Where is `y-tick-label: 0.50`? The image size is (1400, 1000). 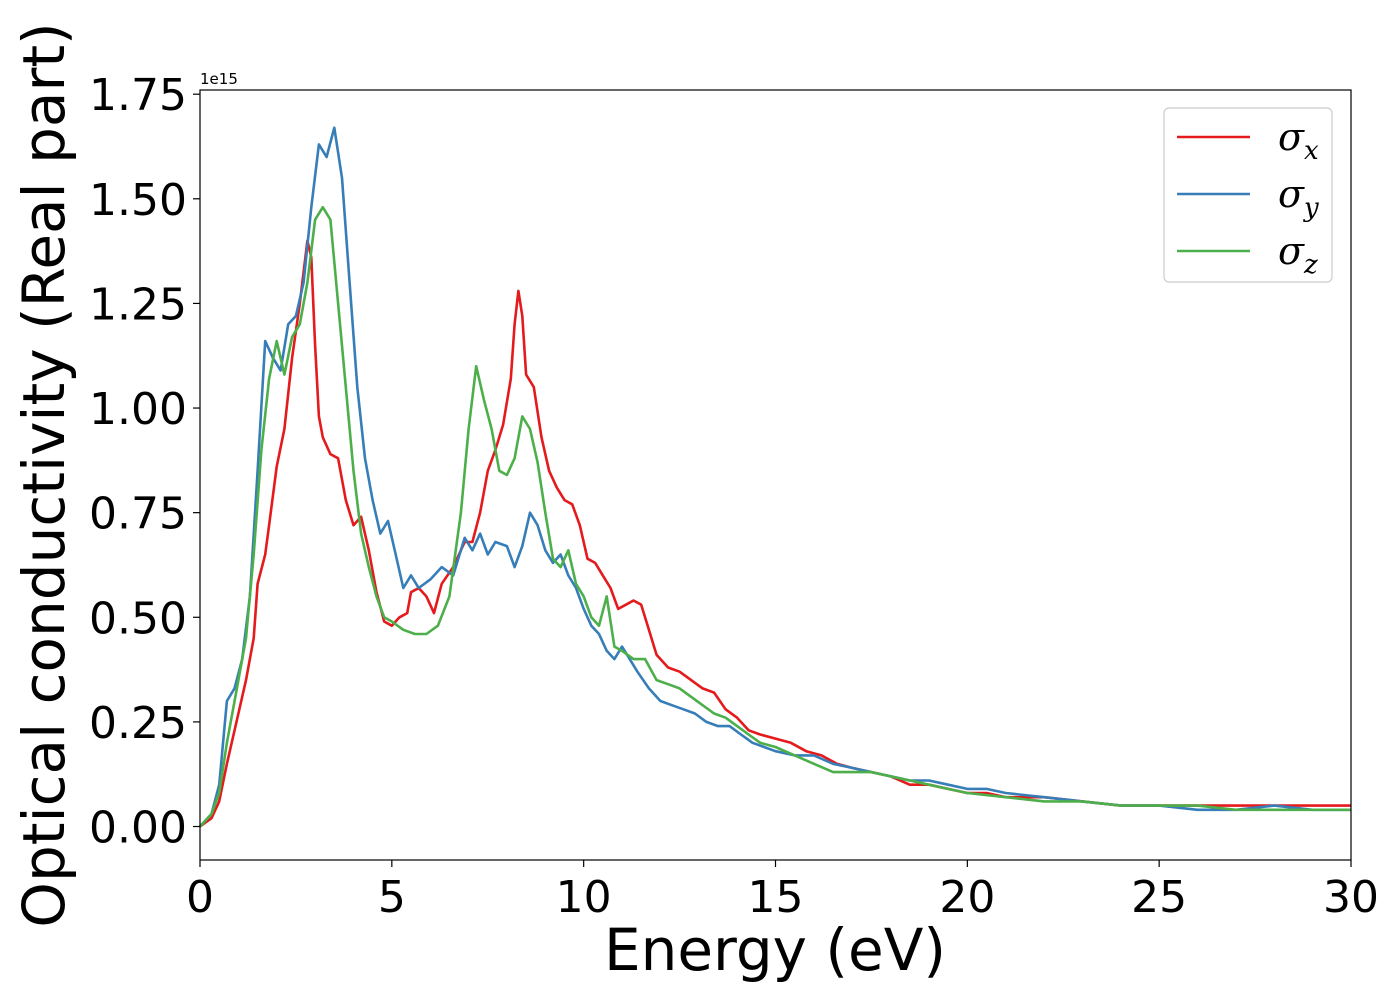 y-tick-label: 0.50 is located at coordinates (138, 618).